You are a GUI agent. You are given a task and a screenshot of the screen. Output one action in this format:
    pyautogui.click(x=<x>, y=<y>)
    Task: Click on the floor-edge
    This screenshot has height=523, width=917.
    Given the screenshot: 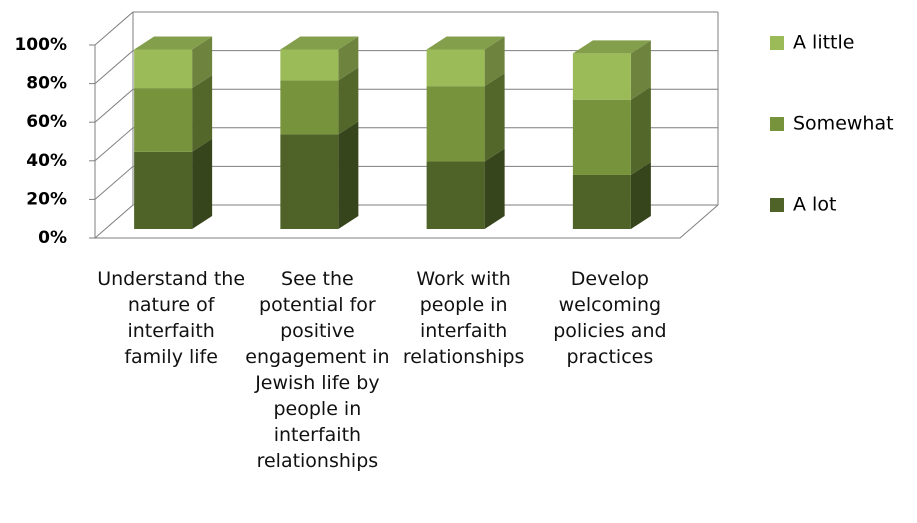 What is the action you would take?
    pyautogui.click(x=407, y=221)
    